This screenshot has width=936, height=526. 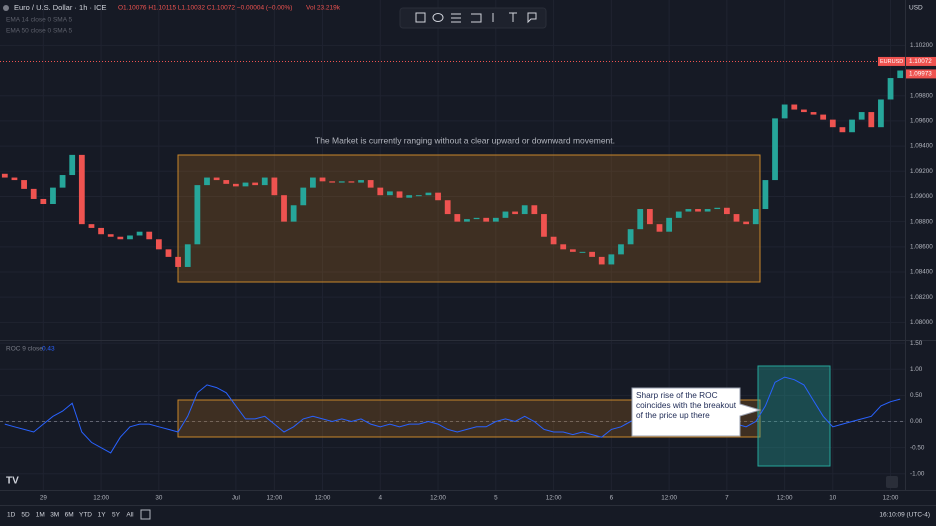 What do you see at coordinates (40, 515) in the screenshot?
I see `period-button: 1M` at bounding box center [40, 515].